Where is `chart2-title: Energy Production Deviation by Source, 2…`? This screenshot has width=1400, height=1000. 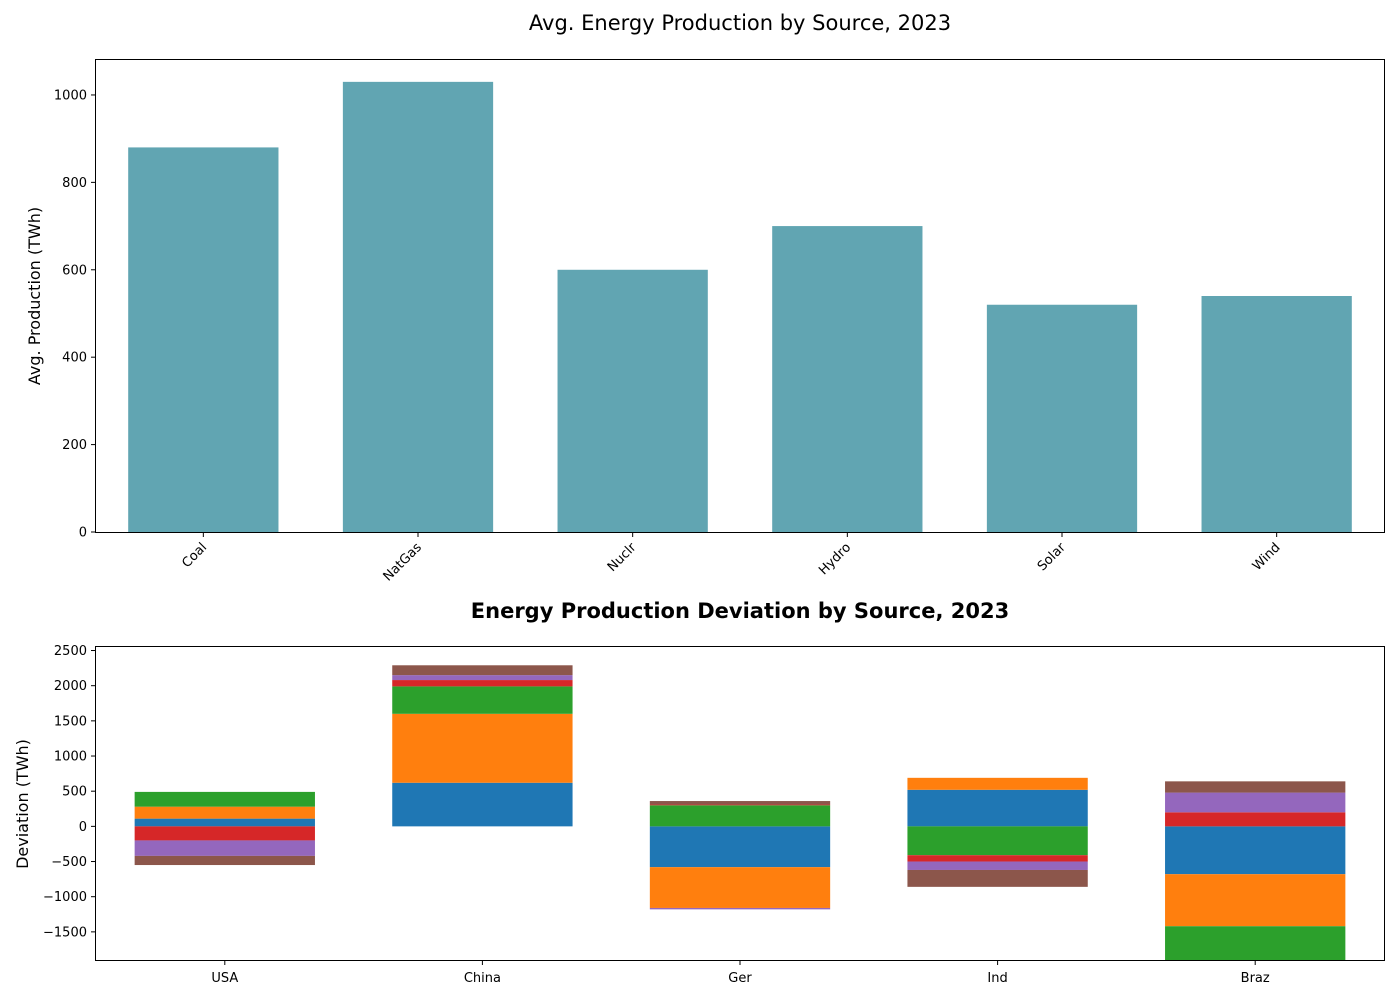 chart2-title: Energy Production Deviation by Source, 2… is located at coordinates (740, 611).